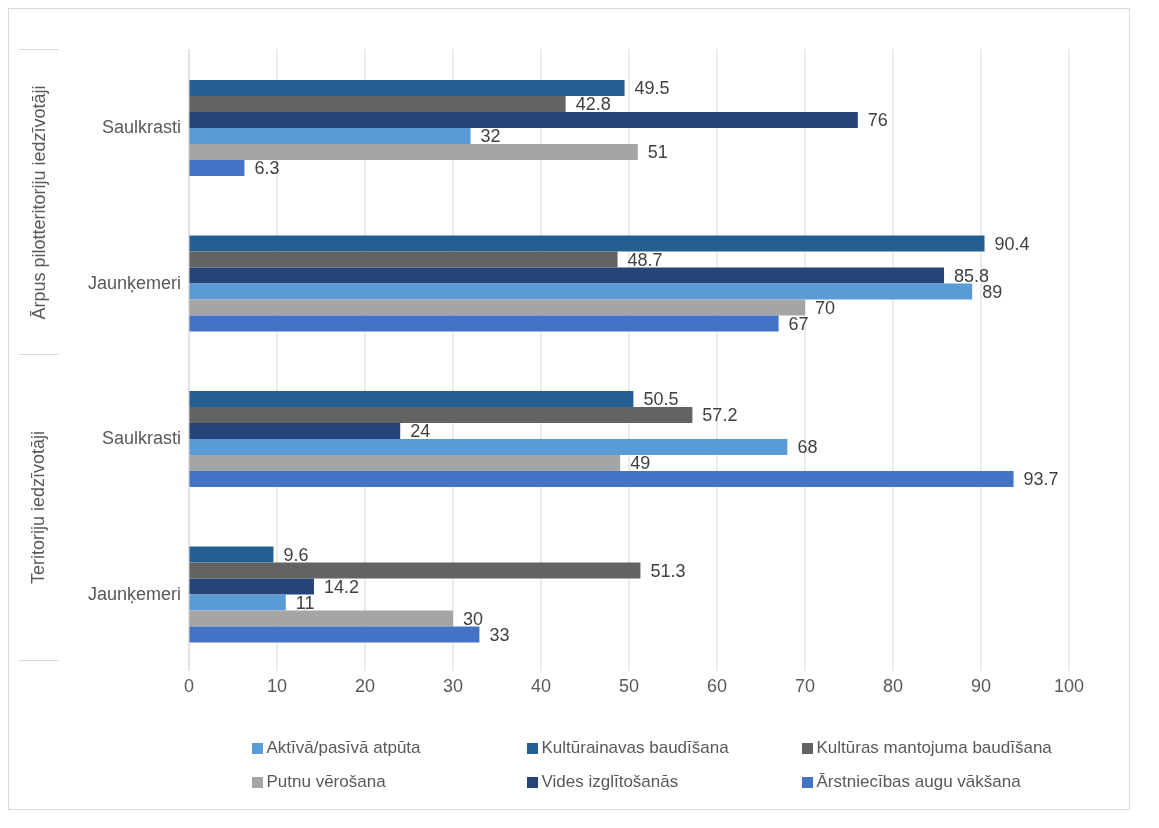 The width and height of the screenshot is (1159, 828). What do you see at coordinates (296, 554) in the screenshot?
I see `data-label: 9.6` at bounding box center [296, 554].